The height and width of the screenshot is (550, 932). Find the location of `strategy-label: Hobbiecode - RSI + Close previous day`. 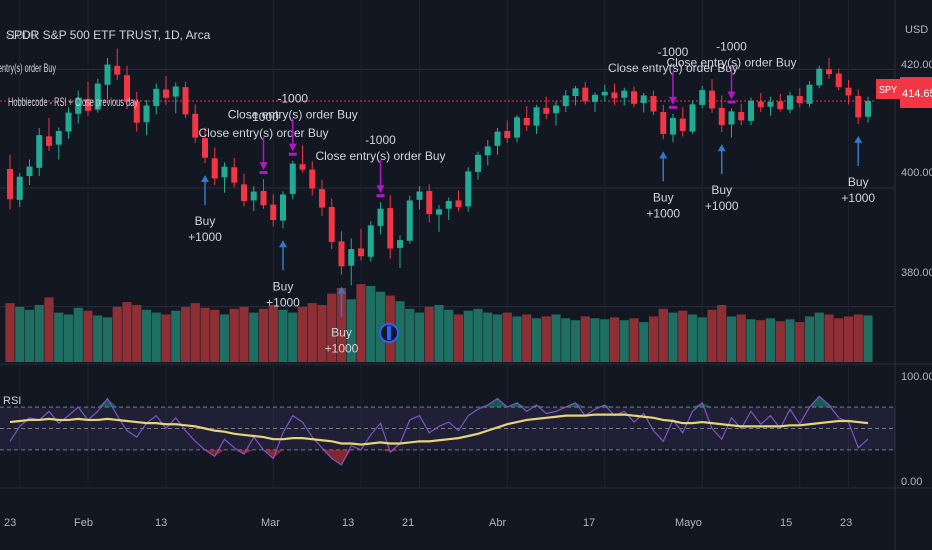

strategy-label: Hobbiecode - RSI + Close previous day is located at coordinates (73, 102).